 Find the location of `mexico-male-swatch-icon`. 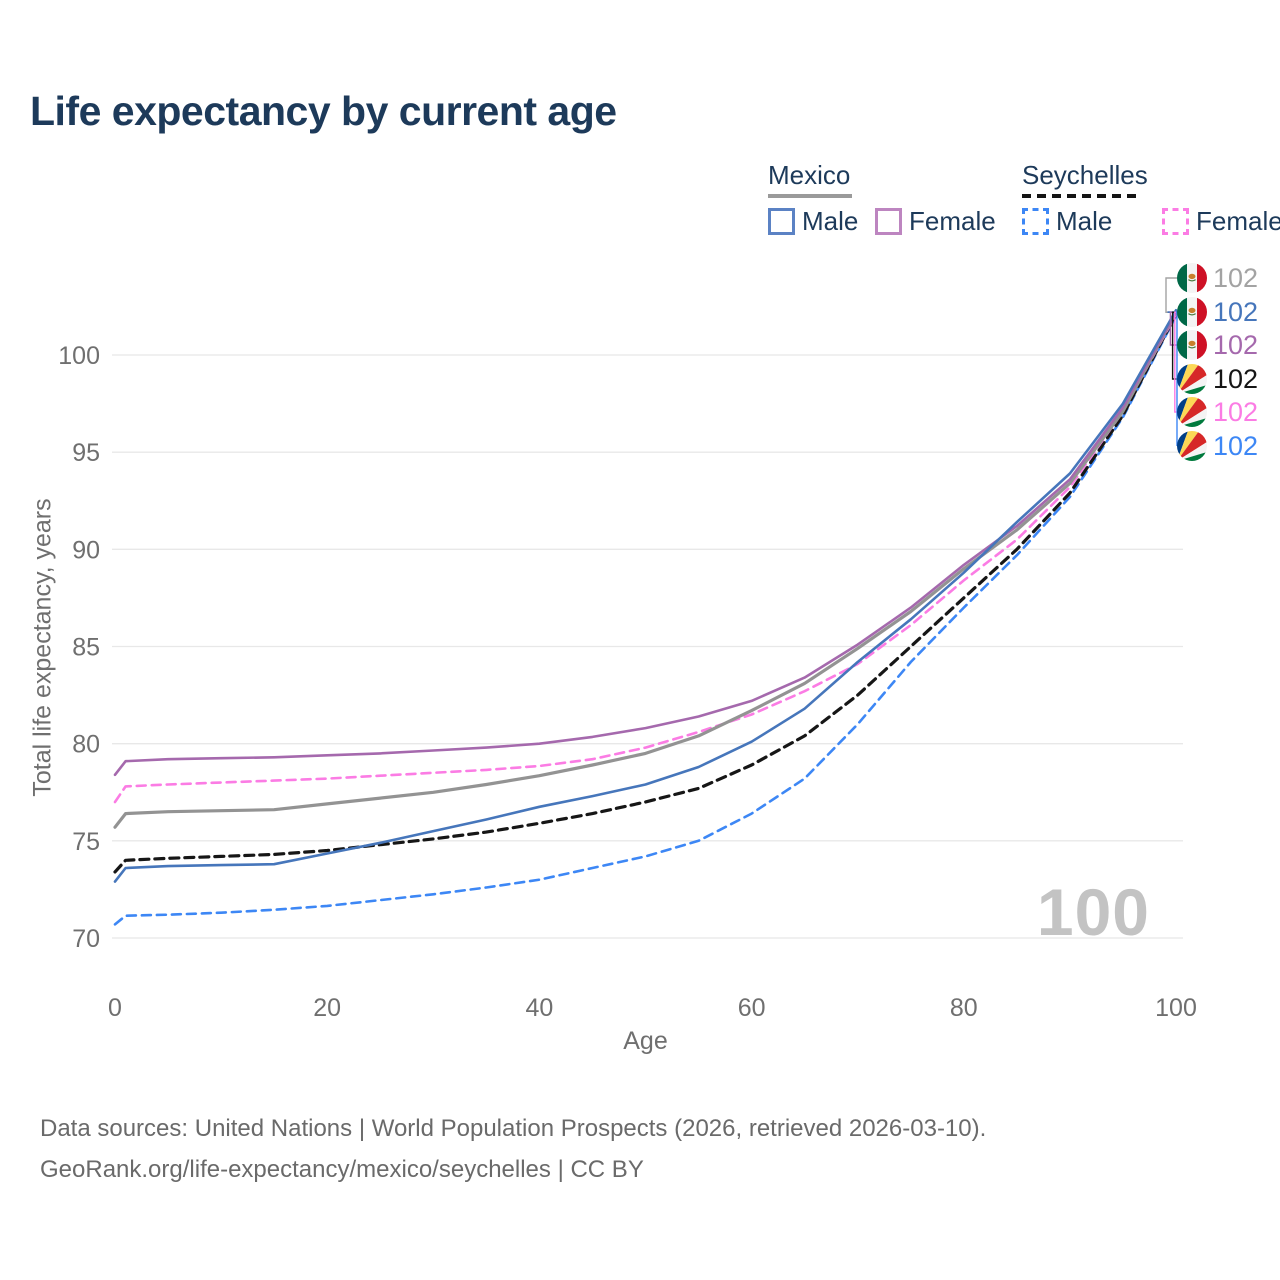

mexico-male-swatch-icon is located at coordinates (781, 221).